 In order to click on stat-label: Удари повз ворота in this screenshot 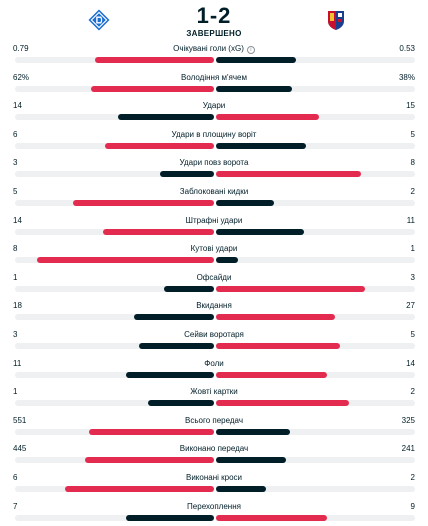, I will do `click(214, 163)`.